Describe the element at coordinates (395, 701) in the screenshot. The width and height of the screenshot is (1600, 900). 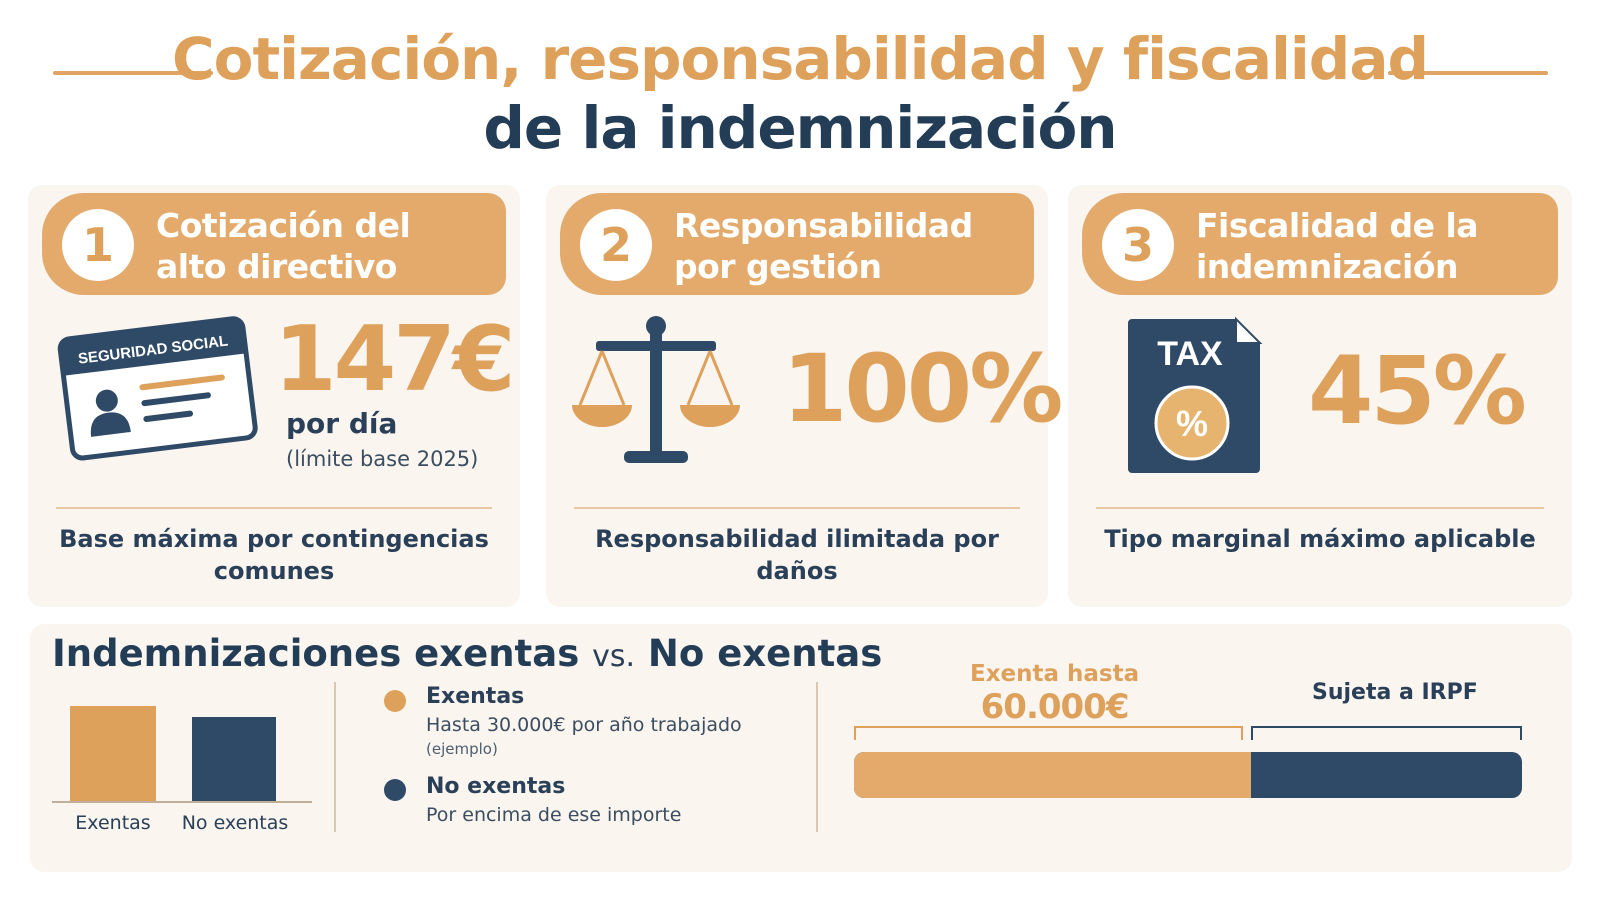
I see `legend-dot-exentas` at that location.